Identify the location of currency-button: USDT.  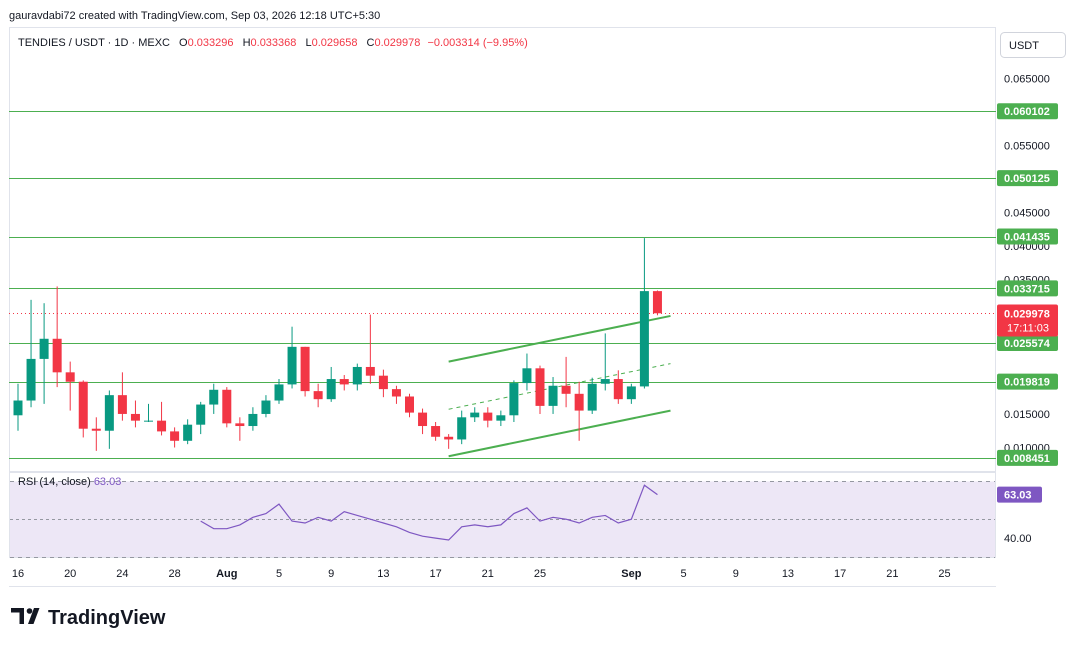
(1033, 45).